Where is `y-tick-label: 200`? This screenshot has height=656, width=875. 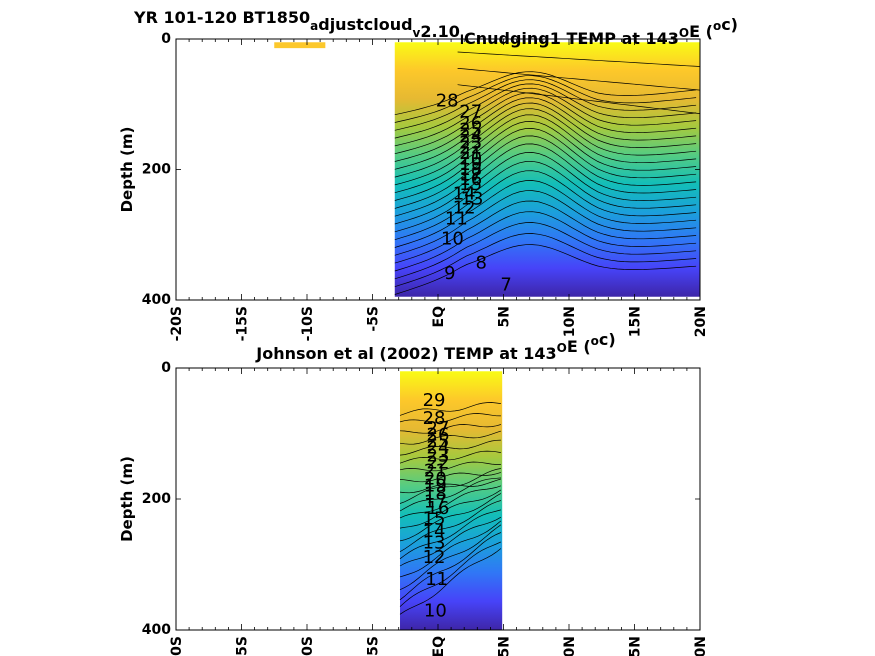
y-tick-label: 200 is located at coordinates (156, 170).